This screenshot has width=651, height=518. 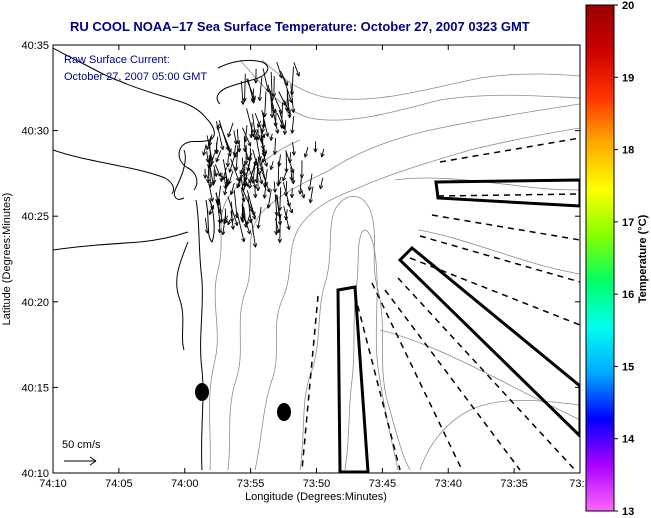 I want to click on x-axis-label: Longitude (Degrees:Minutes), so click(x=316, y=497).